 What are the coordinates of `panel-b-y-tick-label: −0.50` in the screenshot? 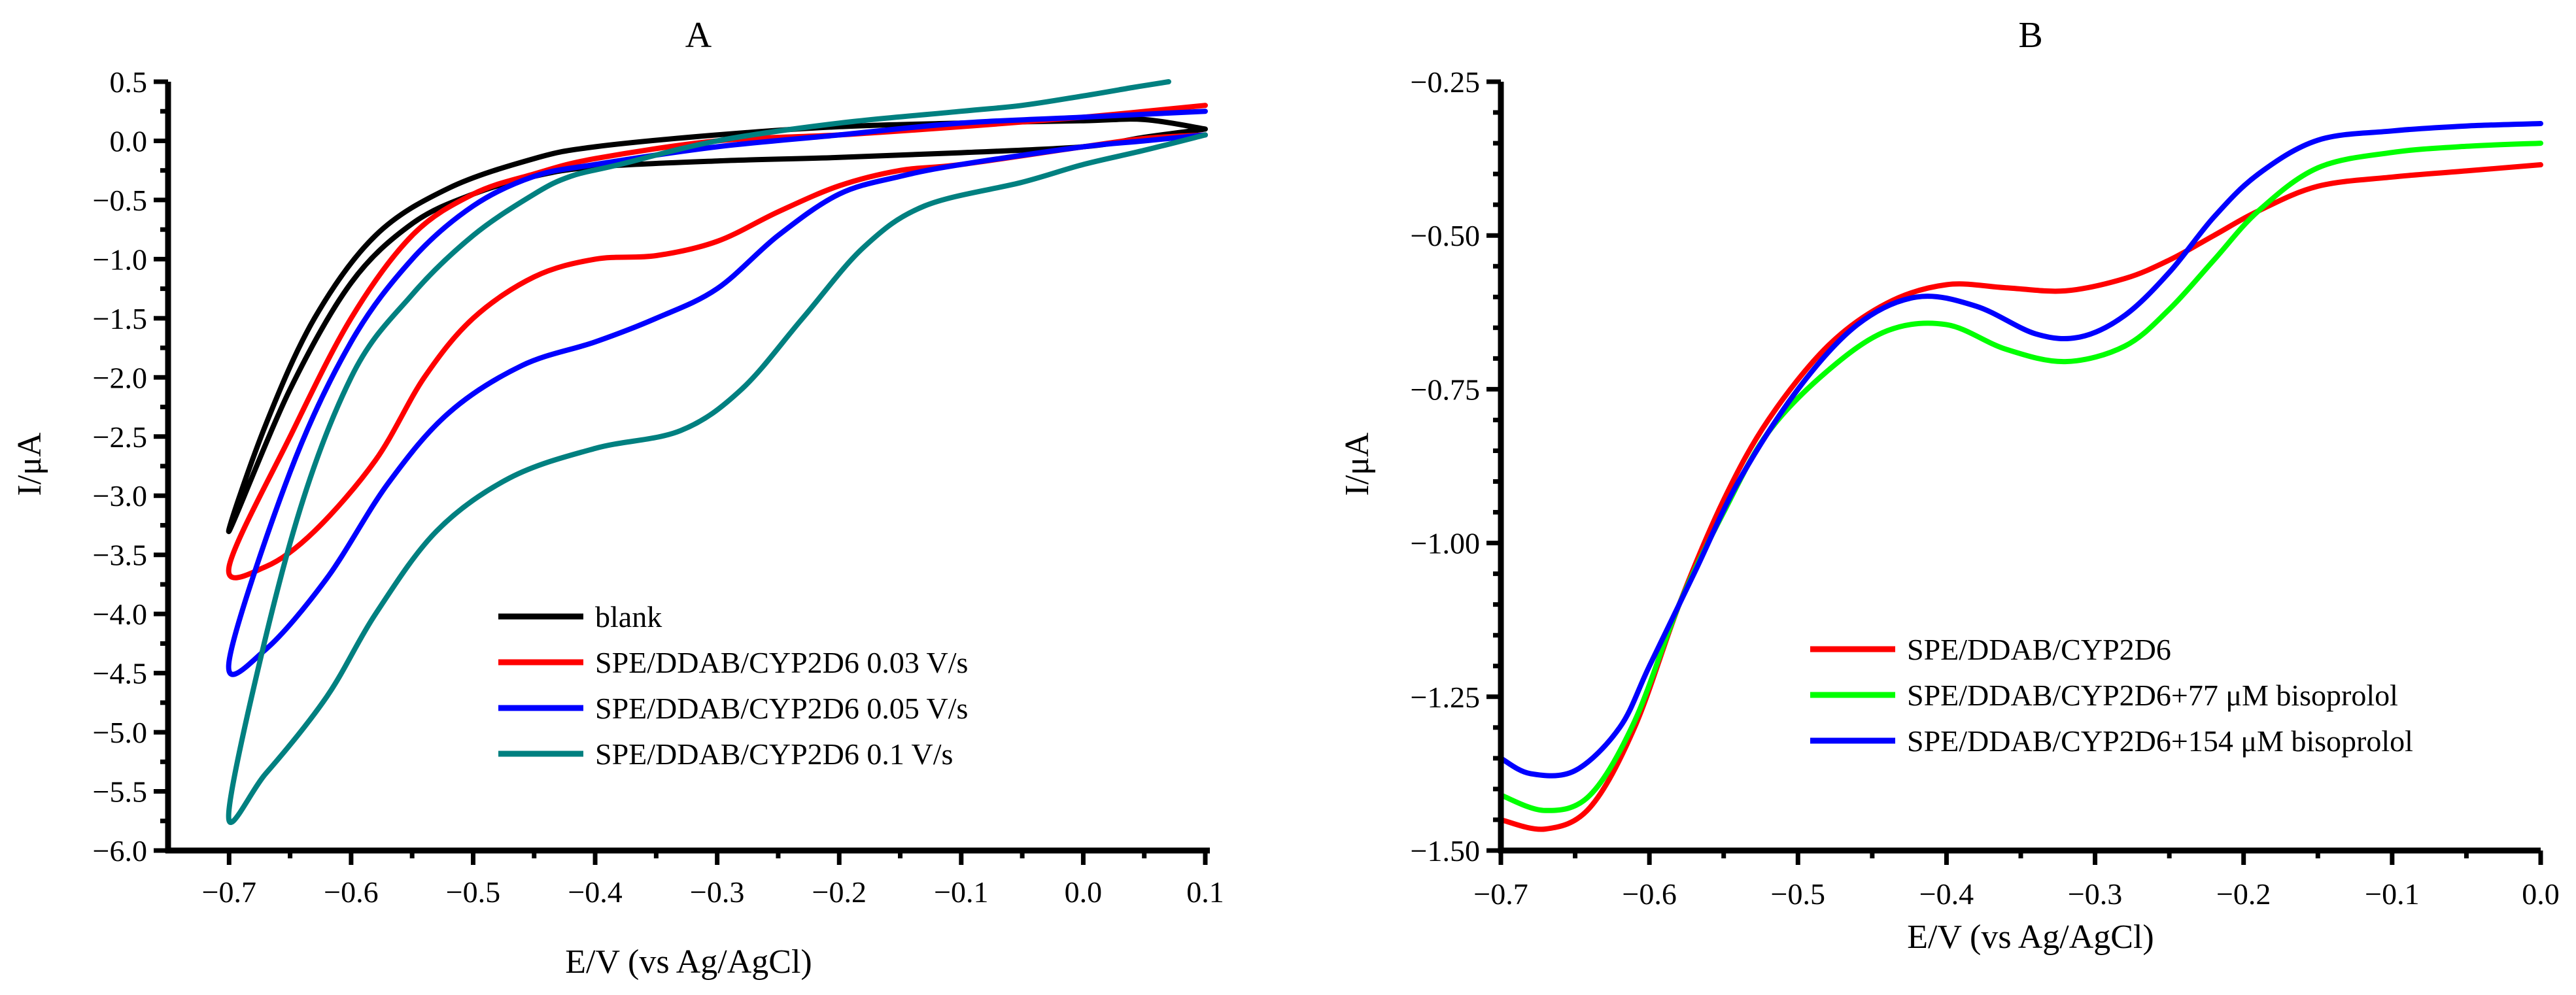 It's located at (1446, 235).